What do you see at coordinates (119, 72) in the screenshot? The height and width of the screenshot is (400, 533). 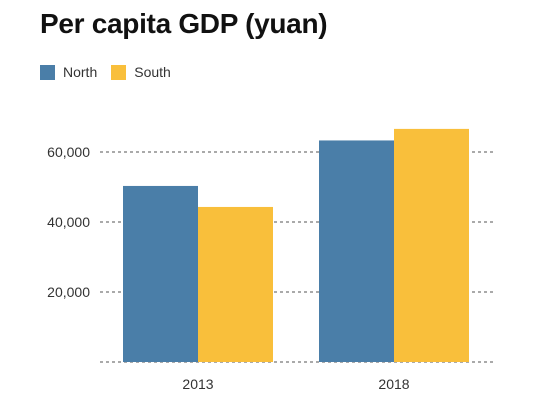 I see `legend-swatch-south` at bounding box center [119, 72].